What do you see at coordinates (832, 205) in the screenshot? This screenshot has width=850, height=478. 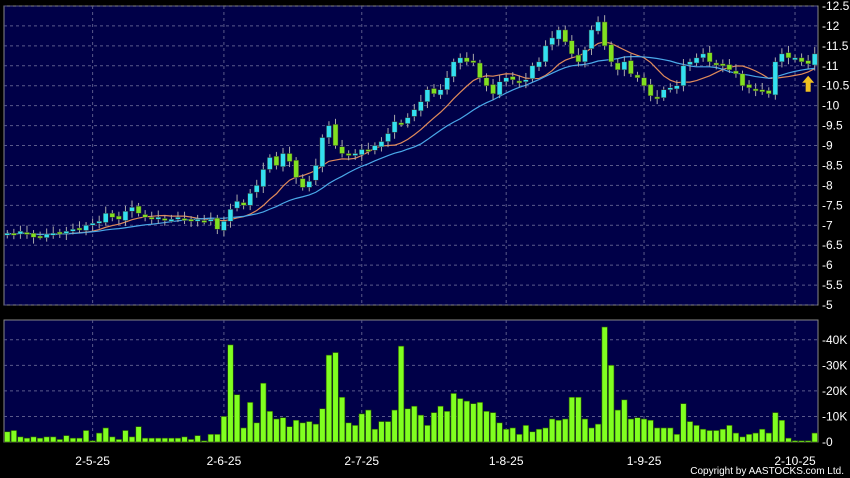 I see `price-tick-label: -7.5` at bounding box center [832, 205].